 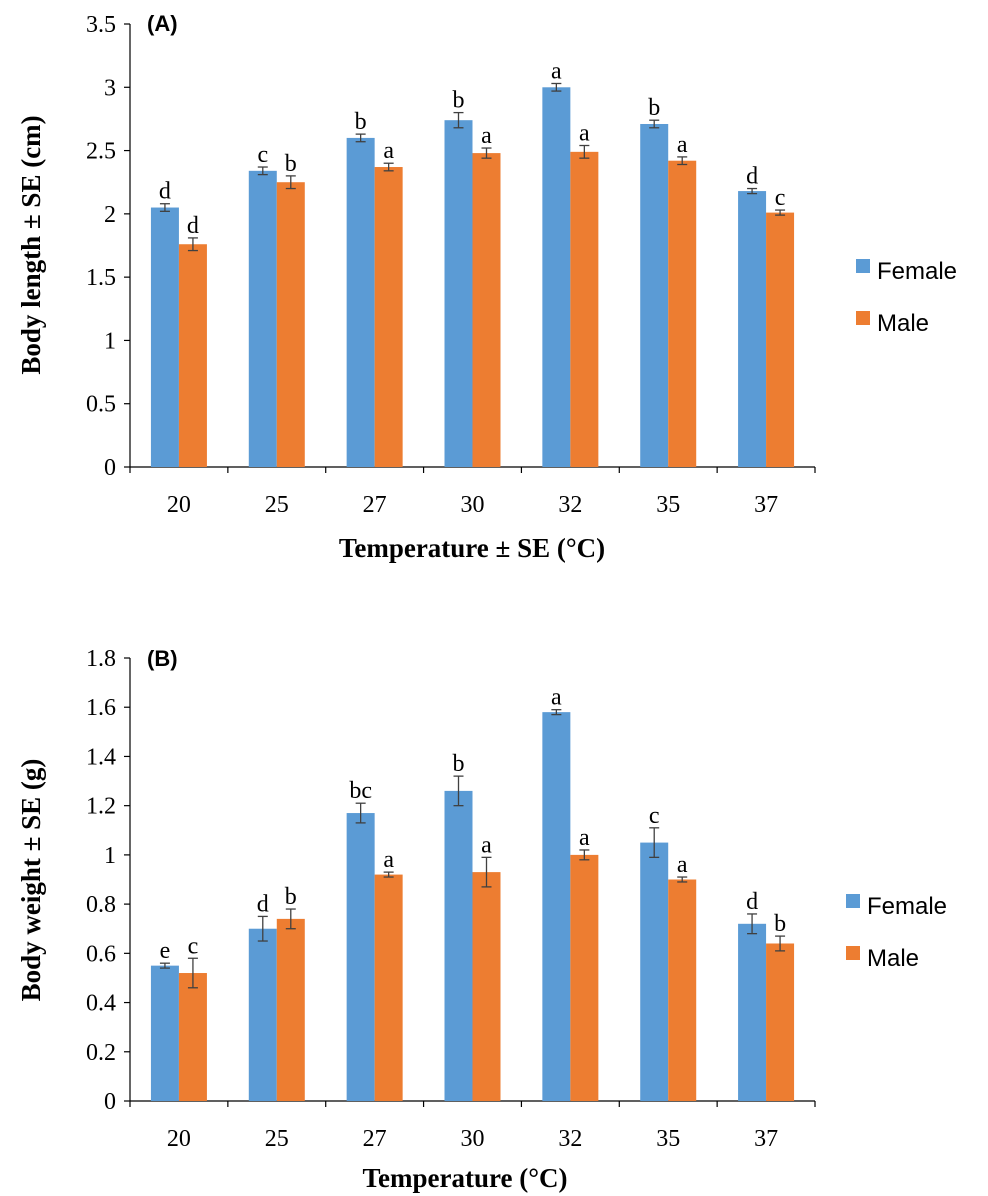 I want to click on x-axis-title-a: Temperature ± SE (°C), so click(x=472, y=548).